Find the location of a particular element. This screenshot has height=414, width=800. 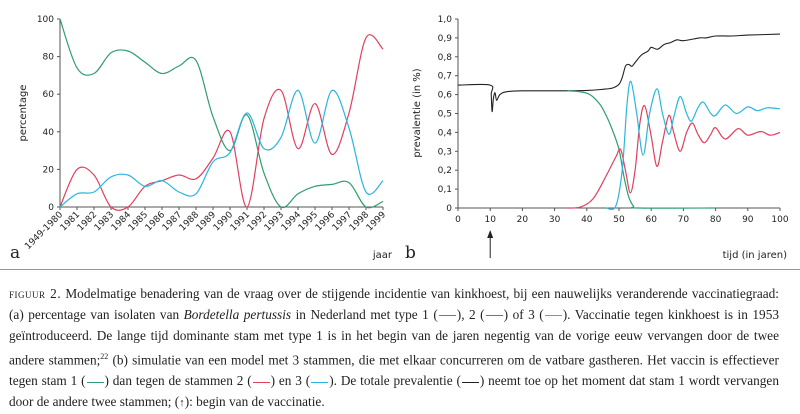

vaccination-arrow-icon is located at coordinates (490, 234).